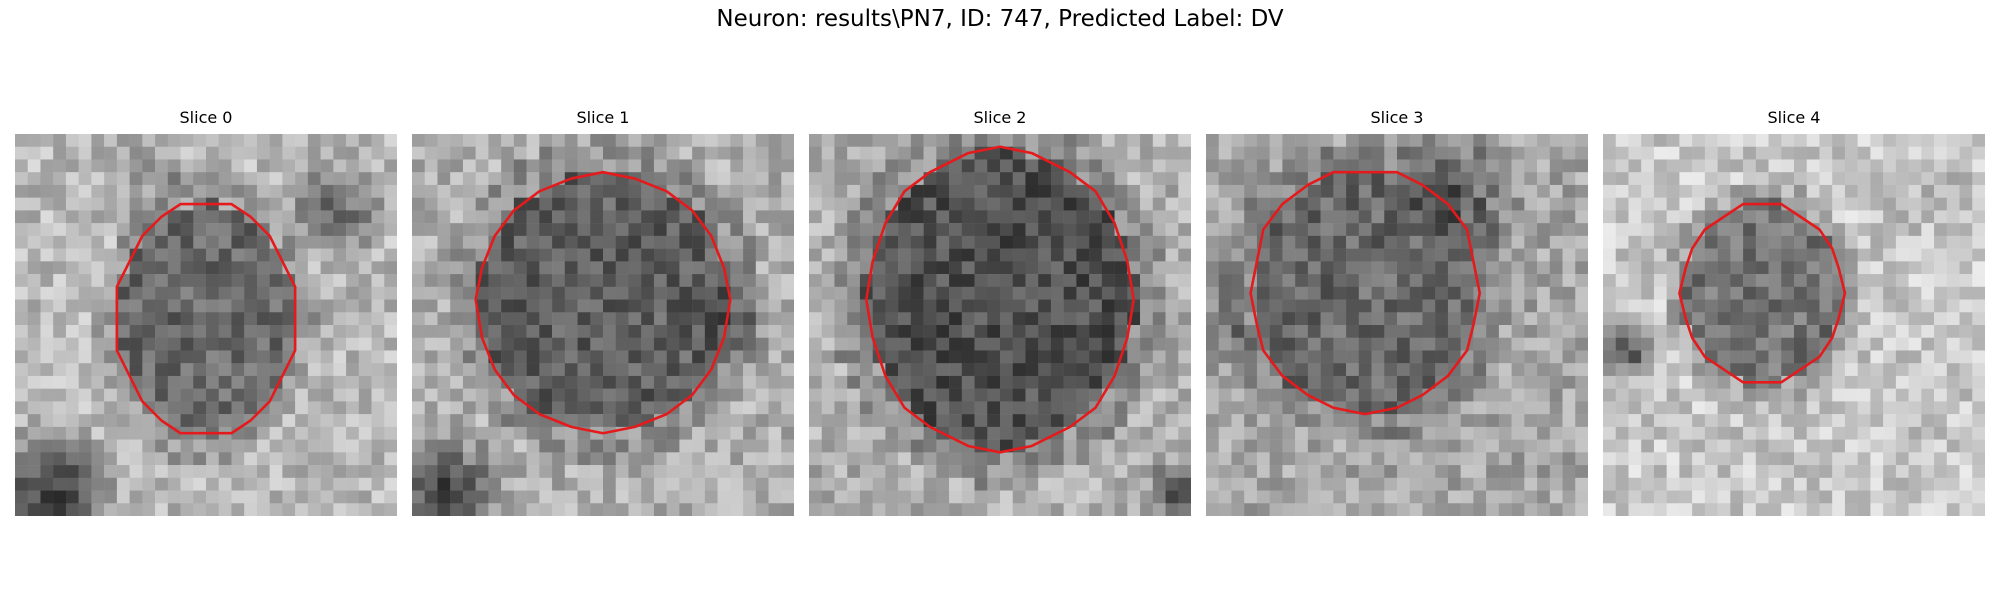  I want to click on slice-title: Slice 4, so click(1794, 117).